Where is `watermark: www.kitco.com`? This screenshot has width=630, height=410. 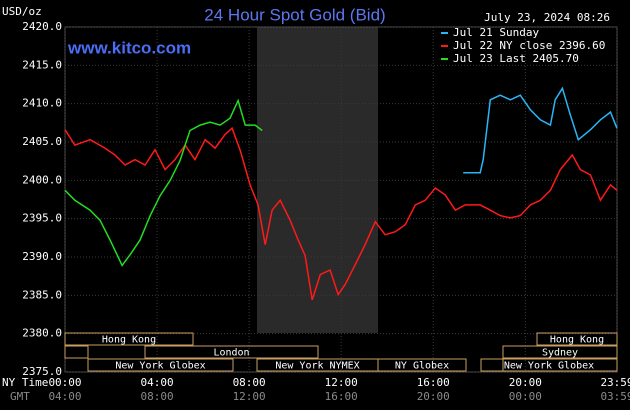
watermark: www.kitco.com is located at coordinates (129, 47).